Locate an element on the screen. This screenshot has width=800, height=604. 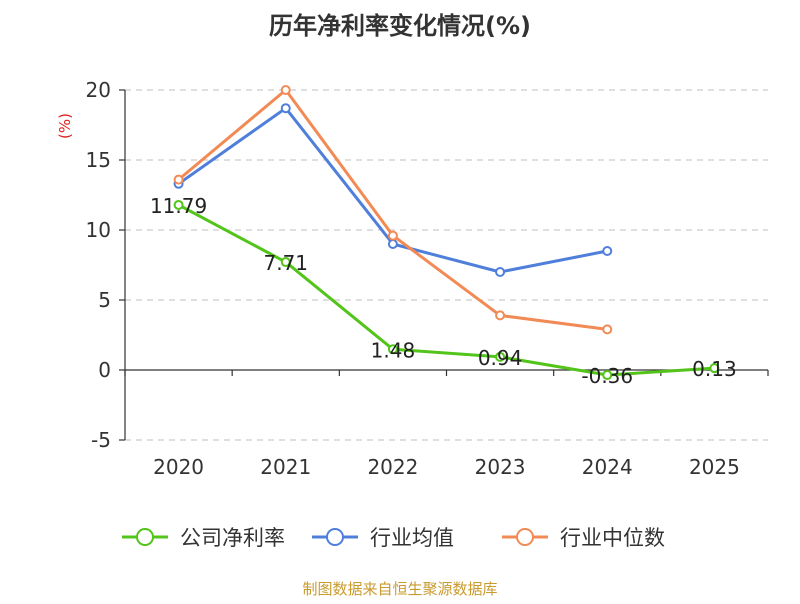
x-tick-label: 2021 is located at coordinates (285, 467).